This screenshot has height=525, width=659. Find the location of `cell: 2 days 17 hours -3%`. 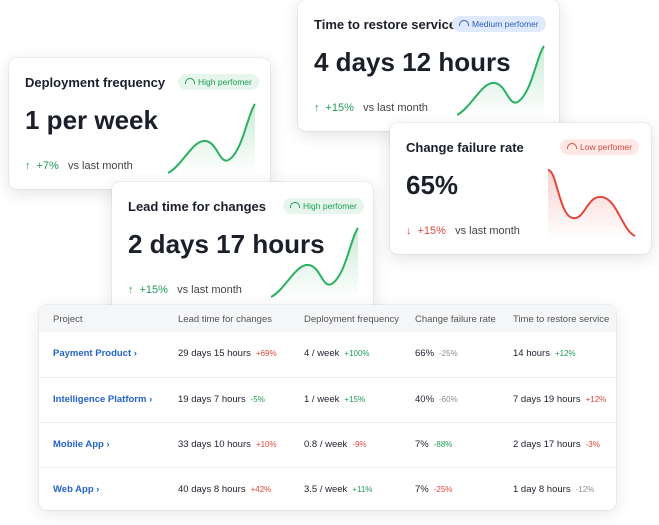

cell: 2 days 17 hours -3% is located at coordinates (556, 444).